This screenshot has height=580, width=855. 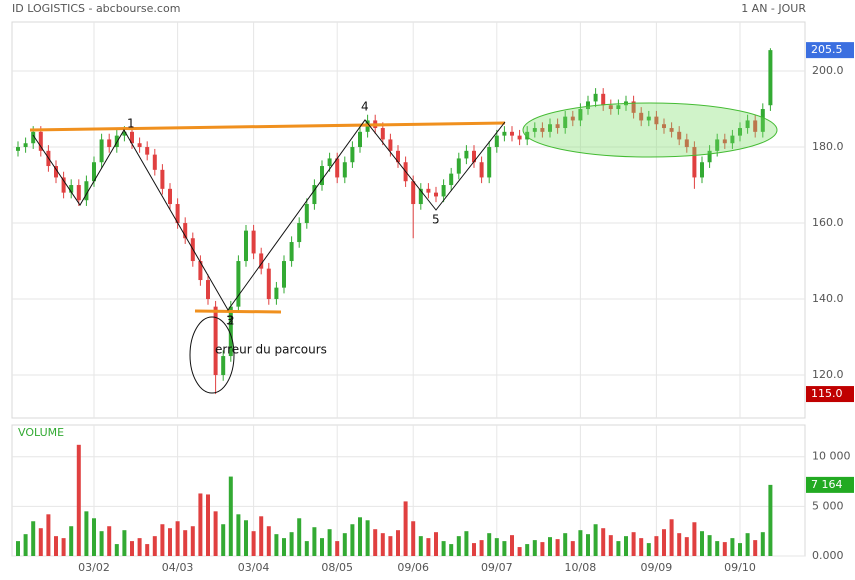 What do you see at coordinates (831, 456) in the screenshot?
I see `y-tick-label: 10 000` at bounding box center [831, 456].